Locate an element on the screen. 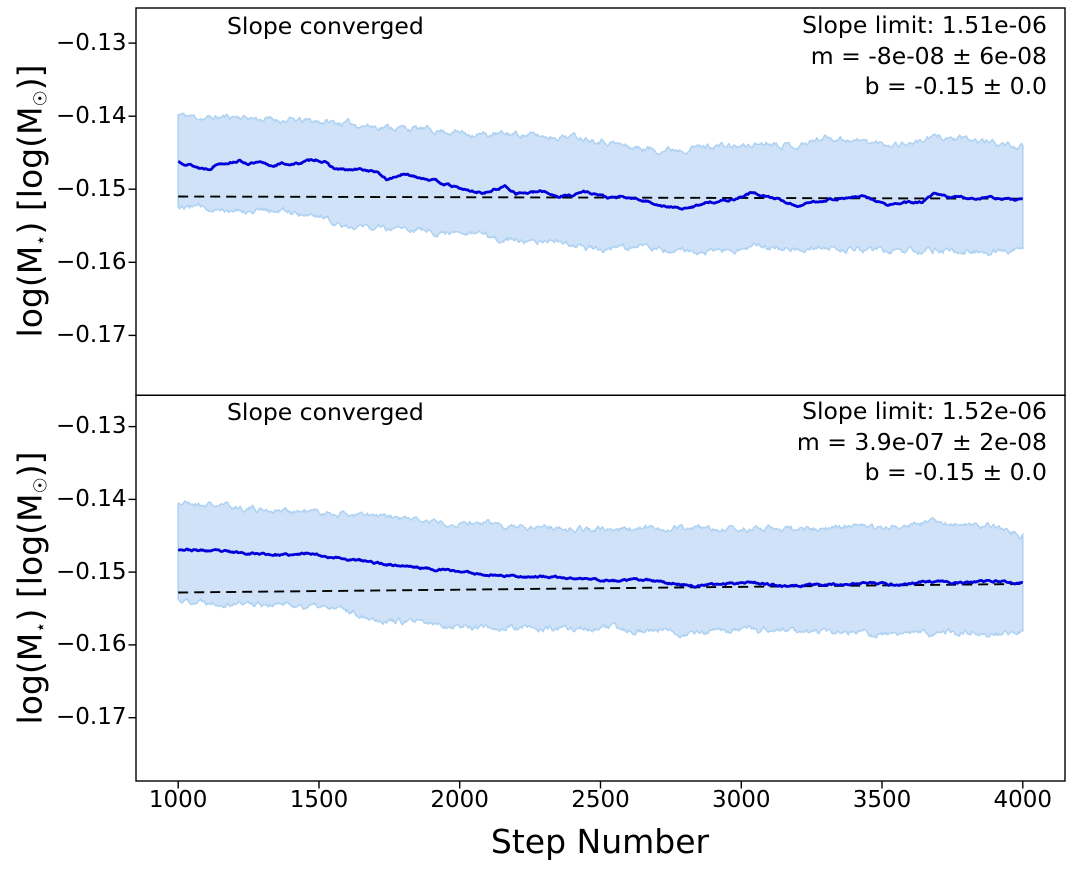 This screenshot has width=1075, height=875. star-subscript: ⋆ is located at coordinates (41, 240).